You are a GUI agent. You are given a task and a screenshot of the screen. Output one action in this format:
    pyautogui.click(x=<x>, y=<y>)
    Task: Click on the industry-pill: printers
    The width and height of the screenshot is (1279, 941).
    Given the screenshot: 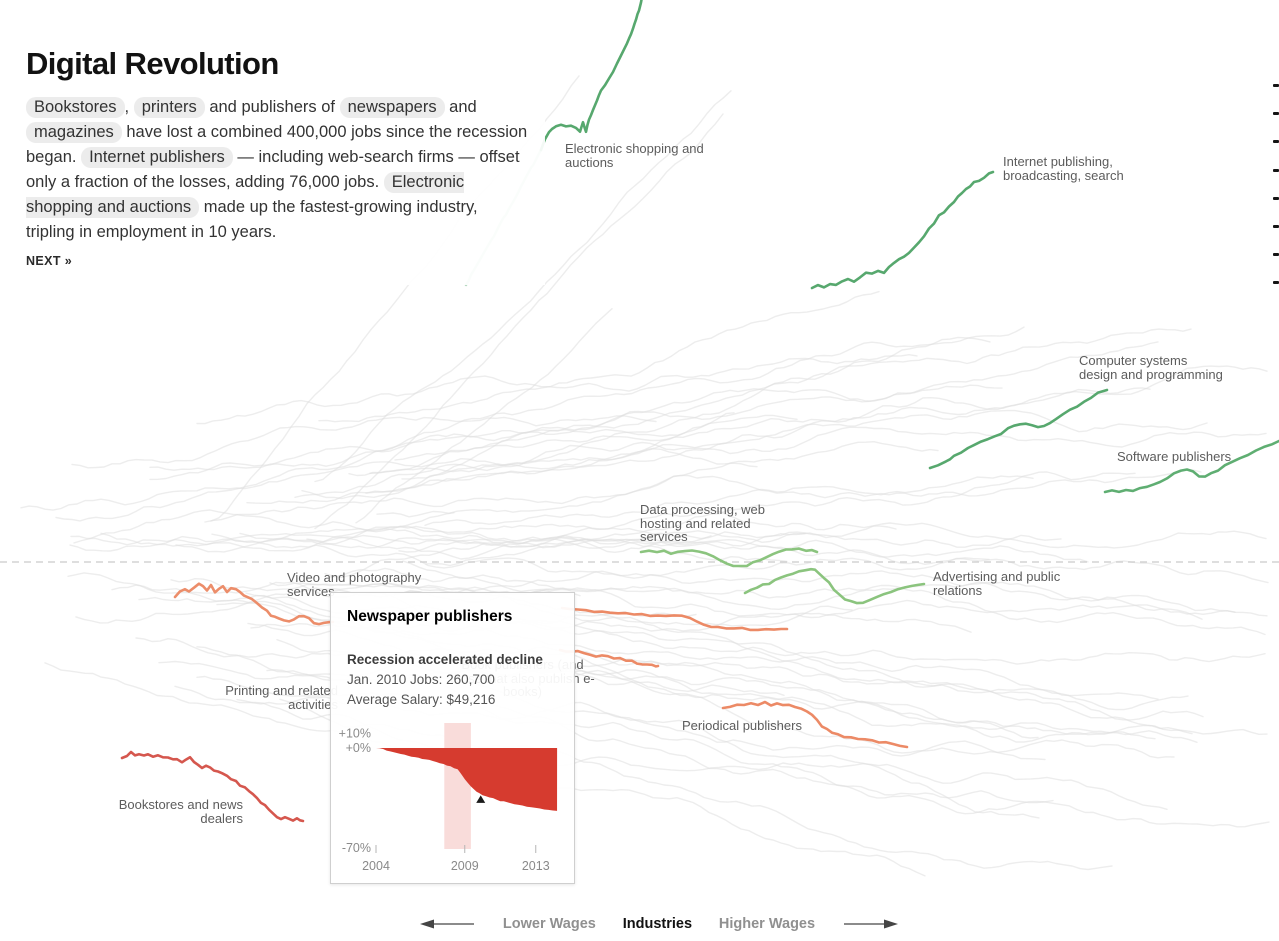 What is the action you would take?
    pyautogui.click(x=169, y=107)
    